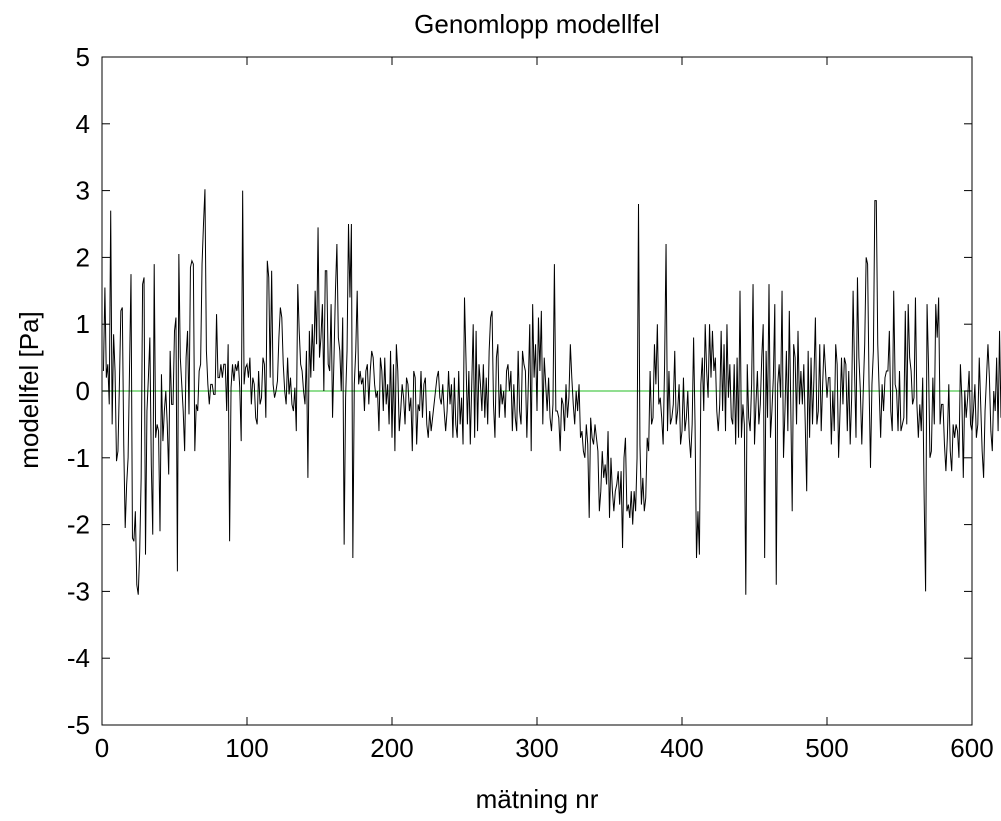 This screenshot has width=1001, height=821. Describe the element at coordinates (29, 390) in the screenshot. I see `y-axis-label: modellfel [Pa]` at that location.